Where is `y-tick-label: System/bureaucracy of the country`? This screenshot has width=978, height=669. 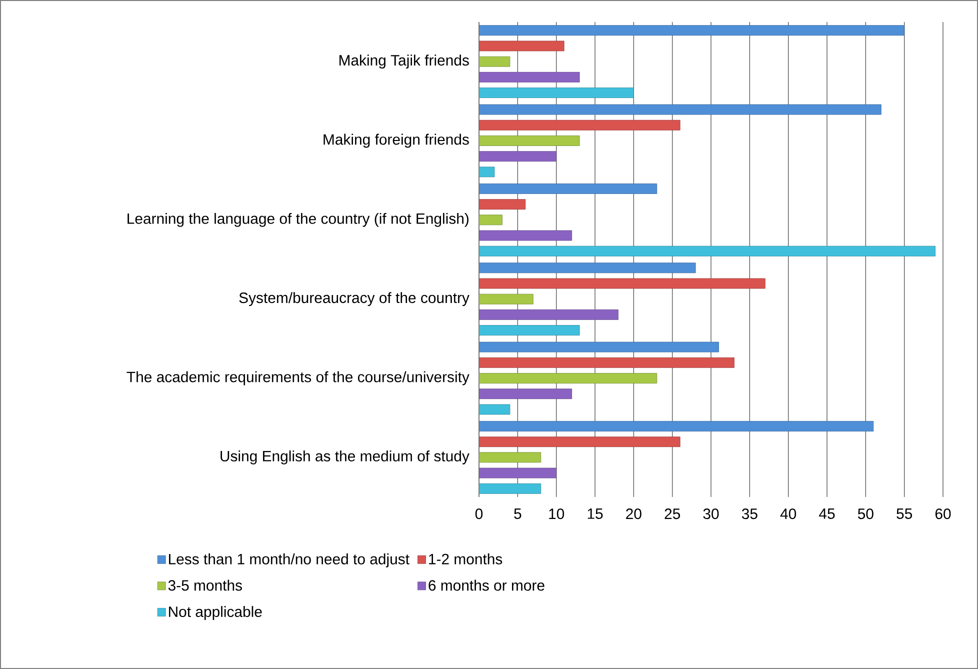 y-tick-label: System/bureaucracy of the country is located at coordinates (354, 299).